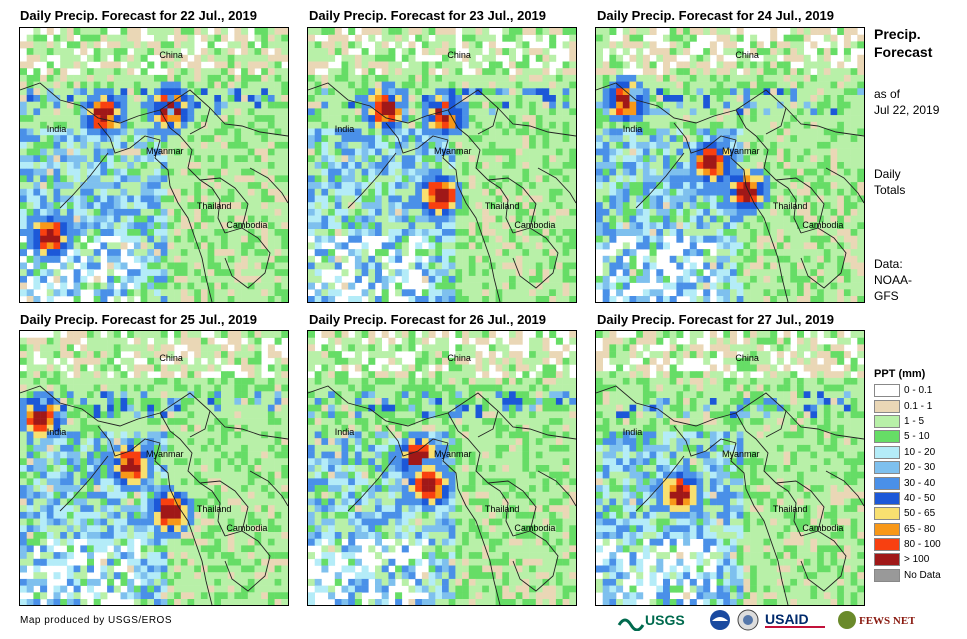  I want to click on forecast-map-3: China India Myanmar Thailand Cambodia, so click(730, 165).